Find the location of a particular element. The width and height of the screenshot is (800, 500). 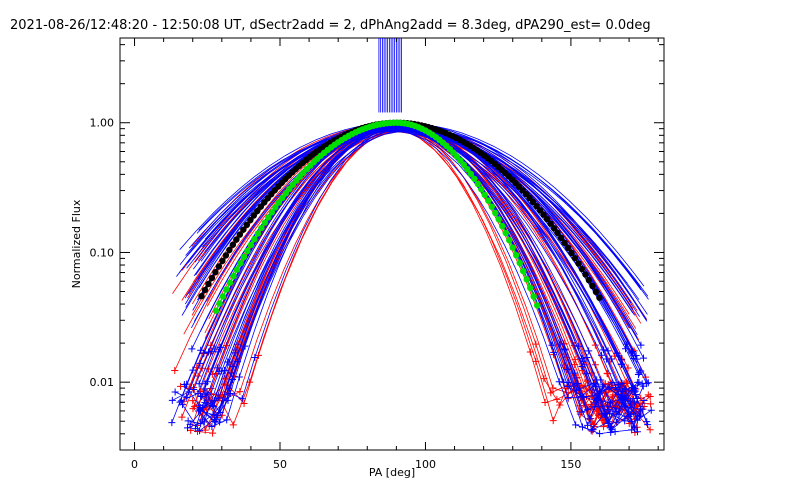

y-axis-label: Normalized Flux is located at coordinates (76, 243).